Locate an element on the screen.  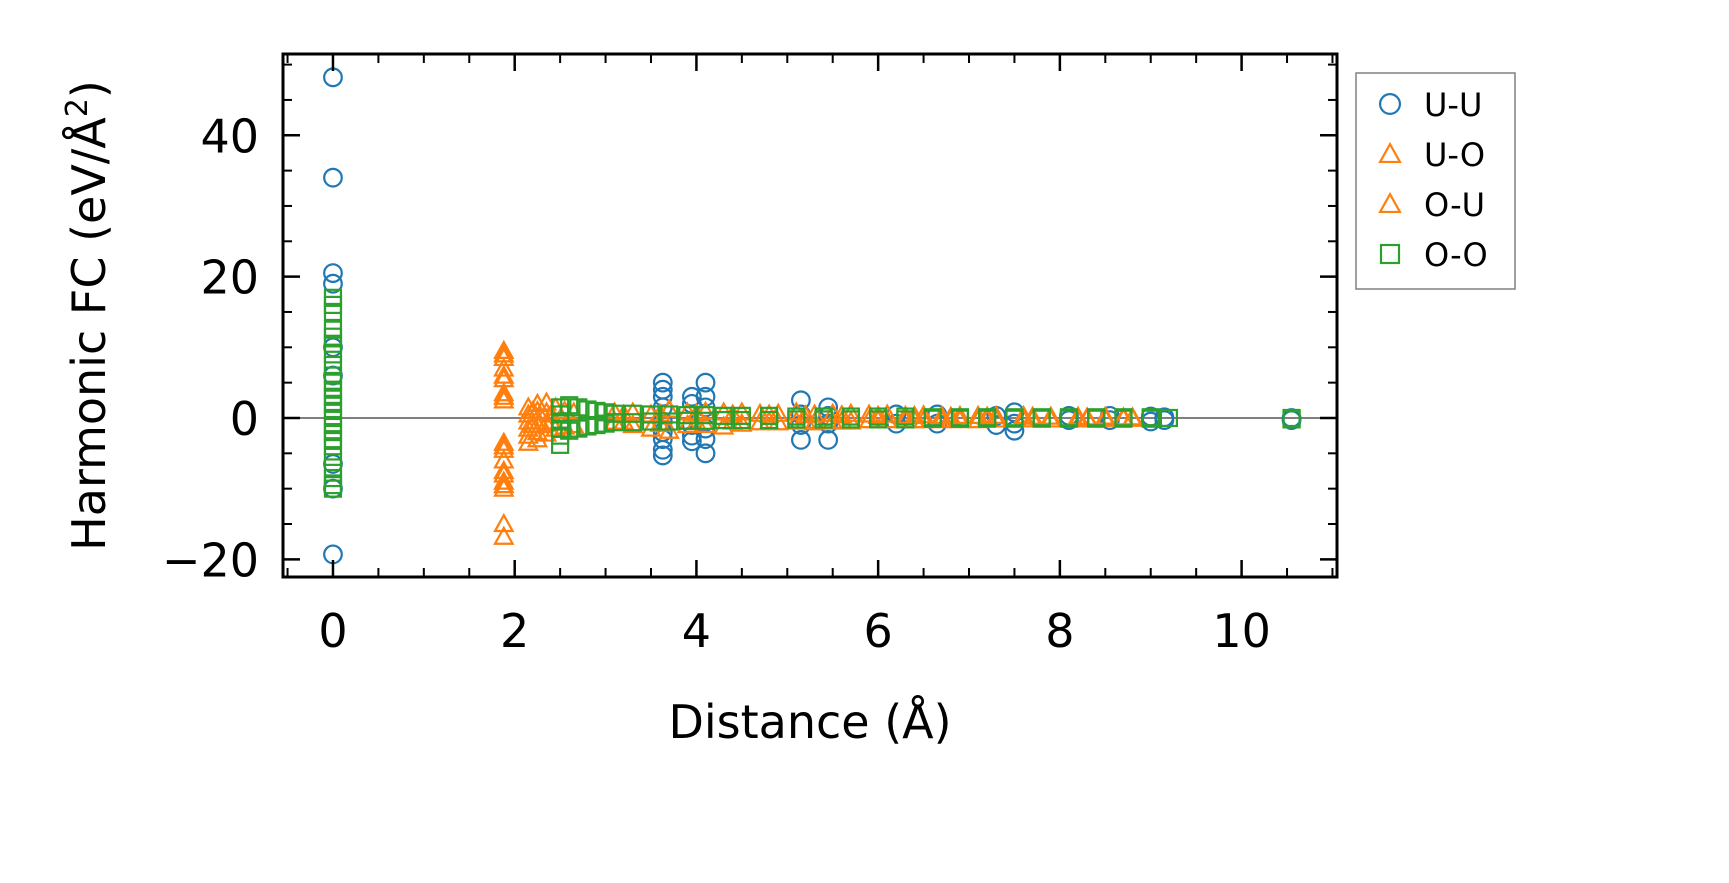
legend-item-O-O: O-O is located at coordinates (1433, 255).